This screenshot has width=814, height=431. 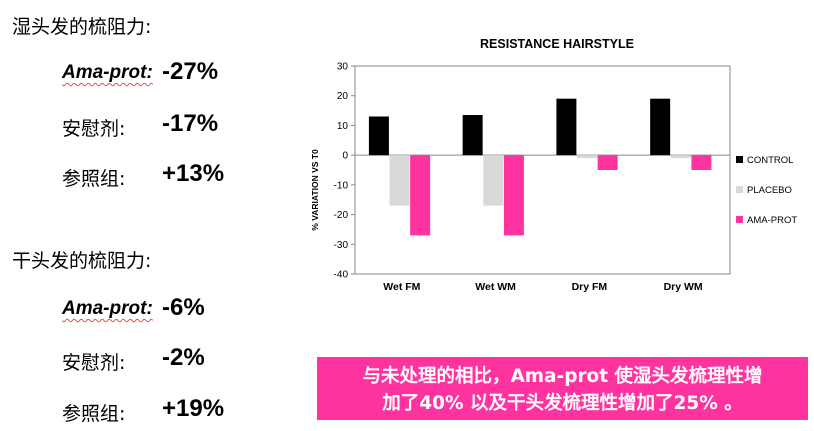 I want to click on wet-ama-prot-value: -27%, so click(x=190, y=71).